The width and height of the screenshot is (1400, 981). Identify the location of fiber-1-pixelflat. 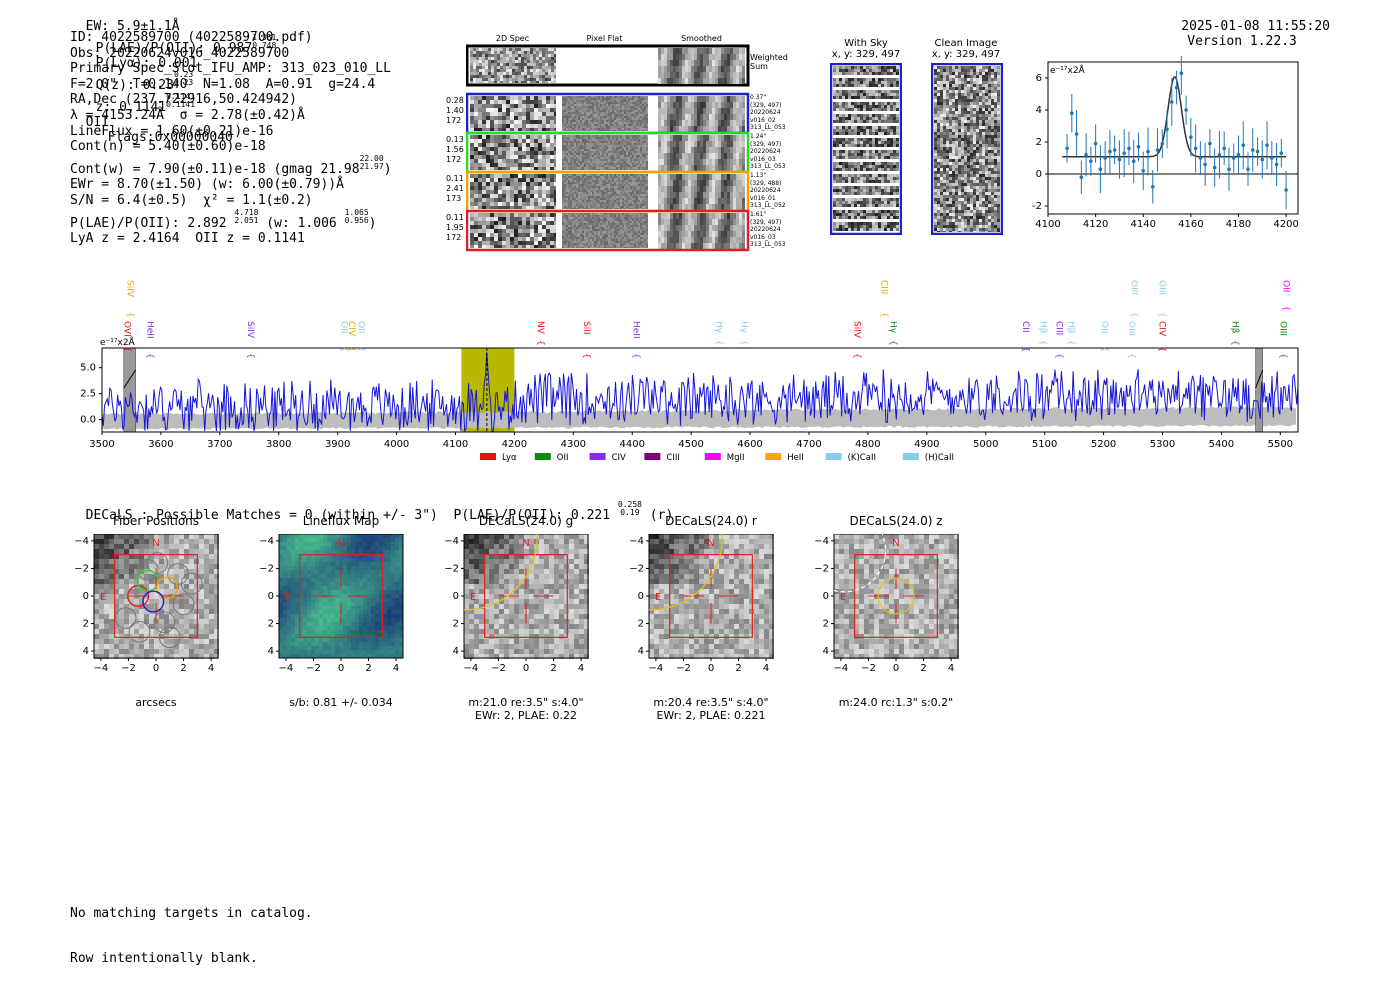
(605, 152).